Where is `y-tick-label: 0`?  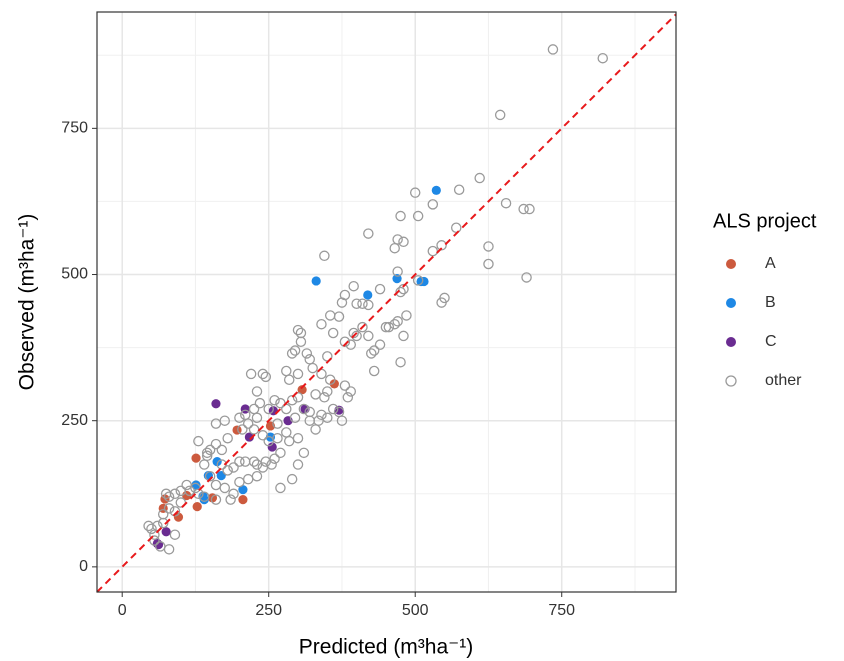 y-tick-label: 0 is located at coordinates (83, 566).